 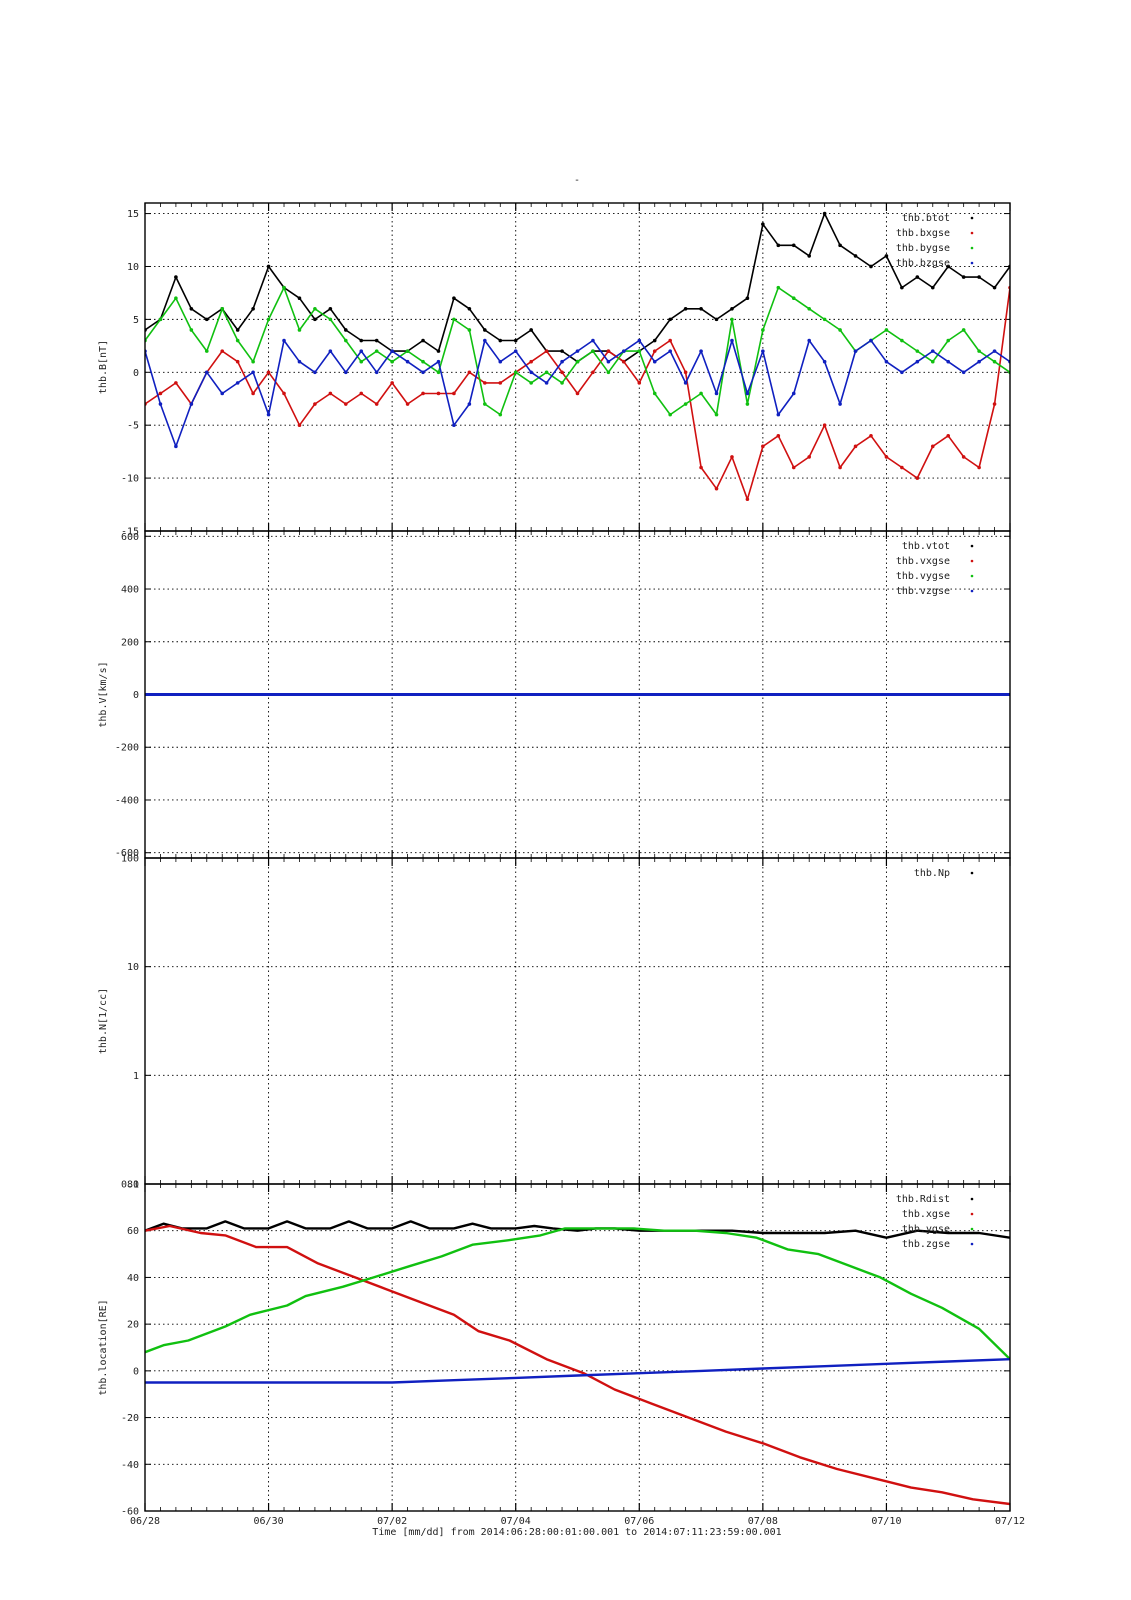 I want to click on y-axis-label: thb.V[km/s], so click(x=103, y=694).